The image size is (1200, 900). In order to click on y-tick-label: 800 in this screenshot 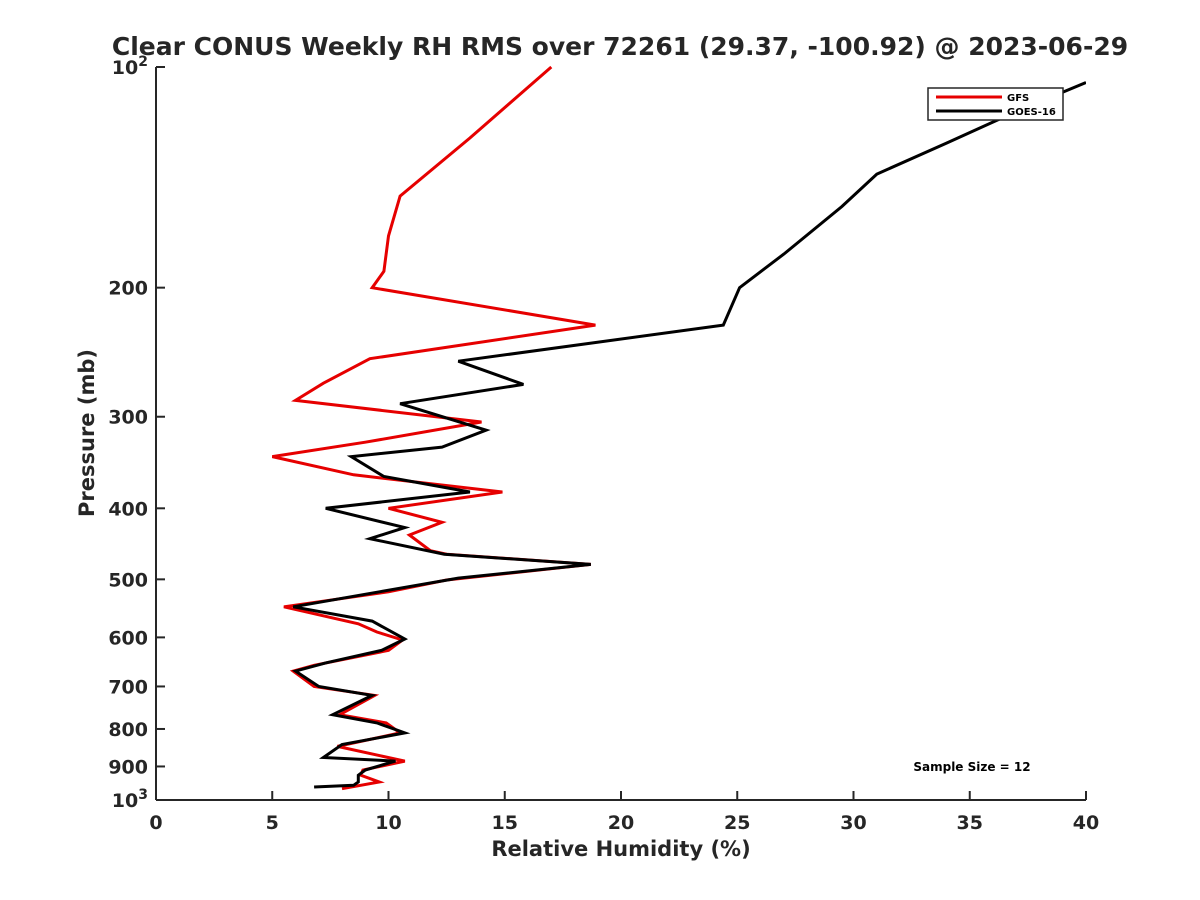, I will do `click(128, 730)`.